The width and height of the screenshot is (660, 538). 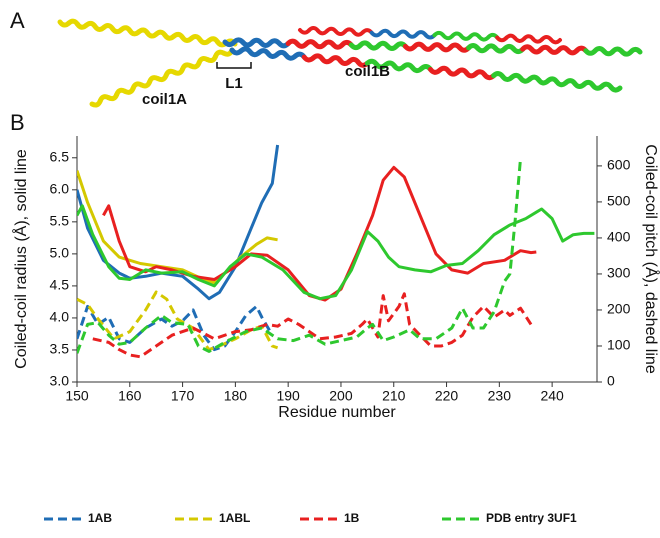 I want to click on y-axis-title: Coiled-coil radius (Å), solid line, so click(x=20, y=259).